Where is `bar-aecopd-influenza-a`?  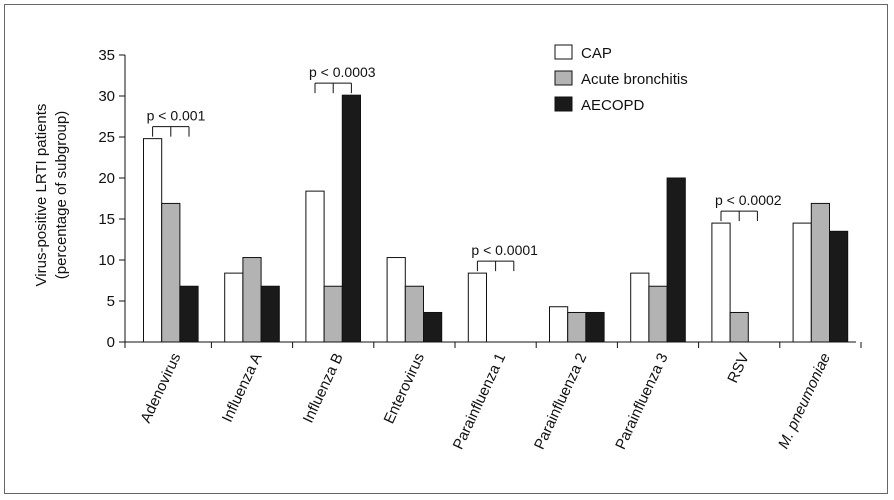 bar-aecopd-influenza-a is located at coordinates (270, 314).